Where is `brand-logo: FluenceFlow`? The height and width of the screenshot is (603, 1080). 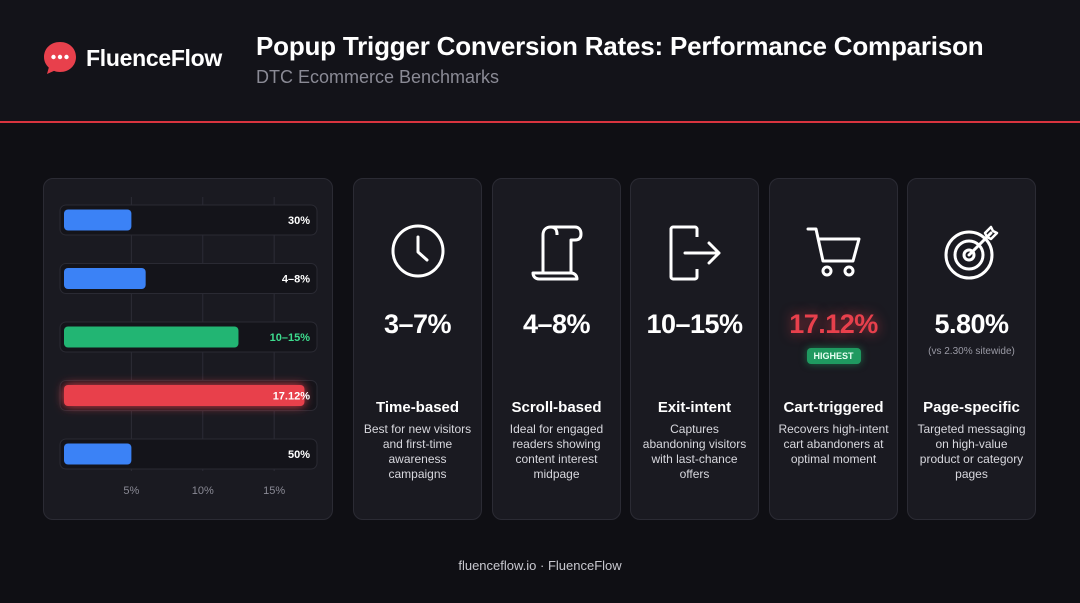 brand-logo: FluenceFlow is located at coordinates (132, 58).